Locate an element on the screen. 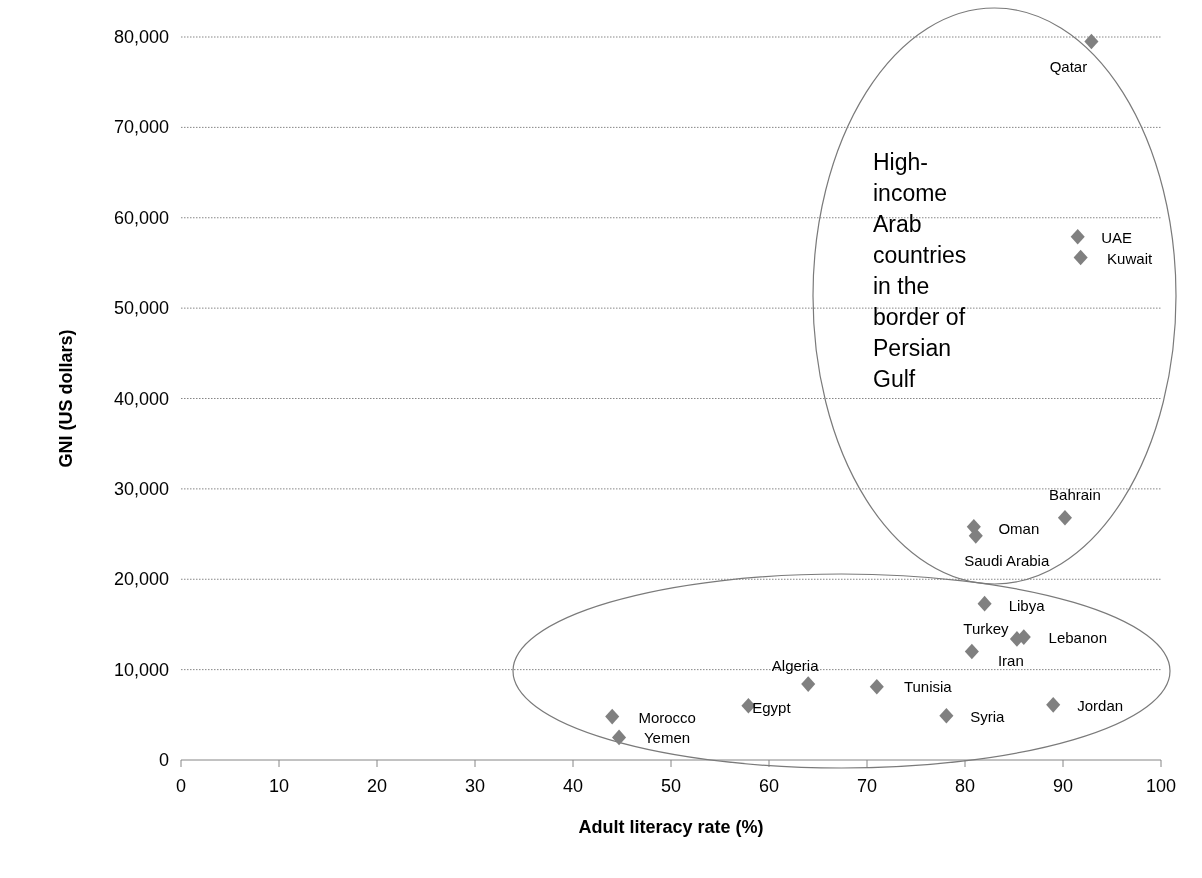  y-tick-label: 0 is located at coordinates (163, 760).